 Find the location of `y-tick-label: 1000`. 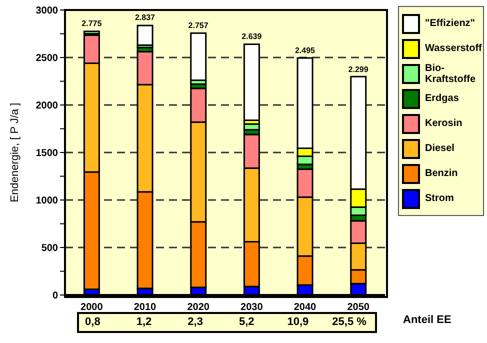

y-tick-label: 1000 is located at coordinates (47, 201).